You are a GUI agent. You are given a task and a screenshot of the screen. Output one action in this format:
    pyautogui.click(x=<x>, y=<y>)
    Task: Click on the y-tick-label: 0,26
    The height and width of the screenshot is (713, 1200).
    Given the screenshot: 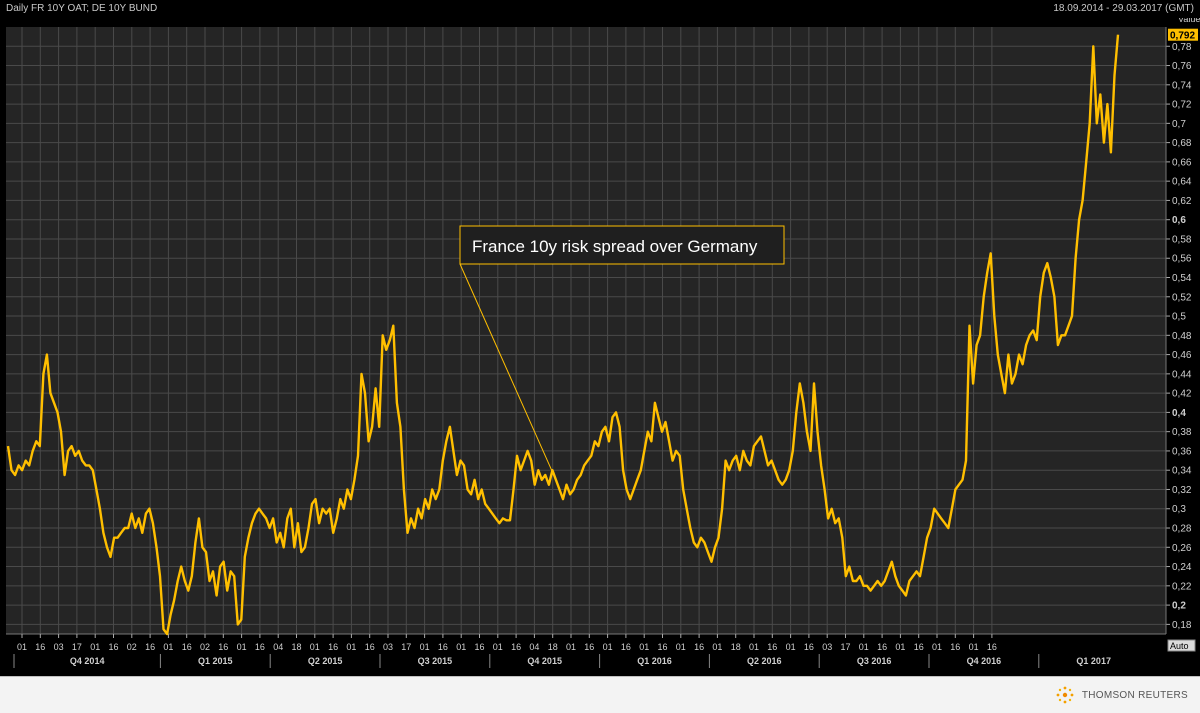 What is the action you would take?
    pyautogui.click(x=1182, y=548)
    